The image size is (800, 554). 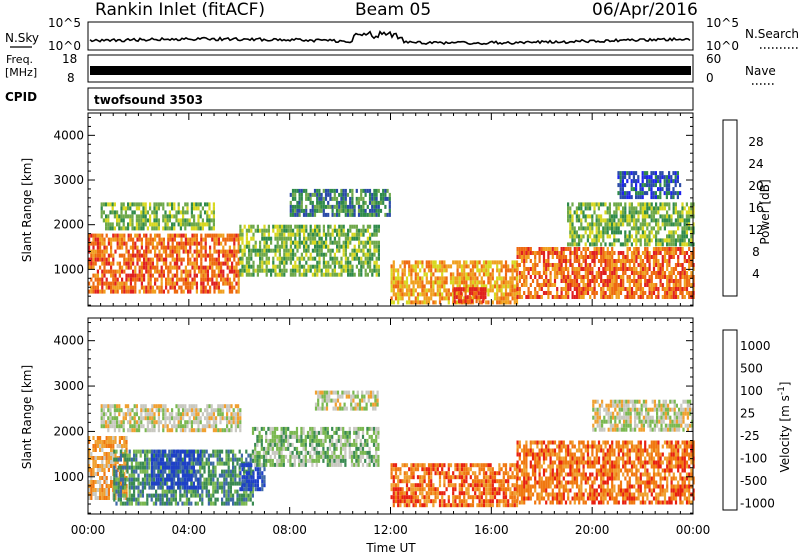 What do you see at coordinates (309, 250) in the screenshot?
I see `echo-region` at bounding box center [309, 250].